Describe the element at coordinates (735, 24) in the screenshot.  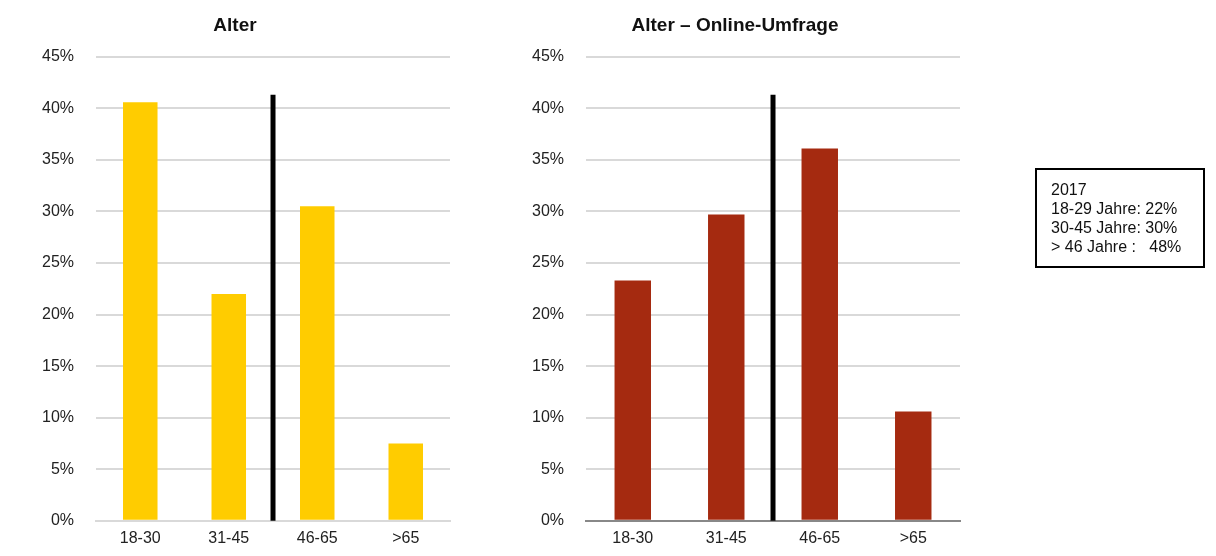
I see `chart-title: Alter – Online-Umfrage` at that location.